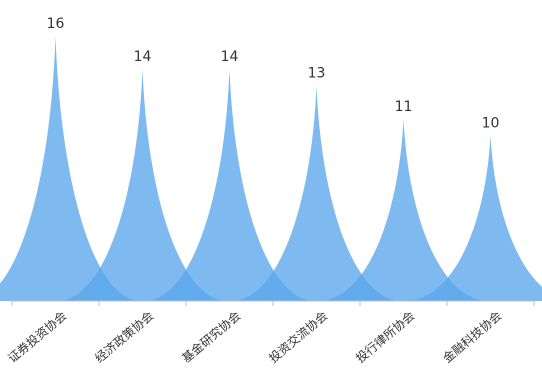 This screenshot has height=389, width=542. Describe the element at coordinates (404, 107) in the screenshot. I see `data-label-4: 11` at that location.